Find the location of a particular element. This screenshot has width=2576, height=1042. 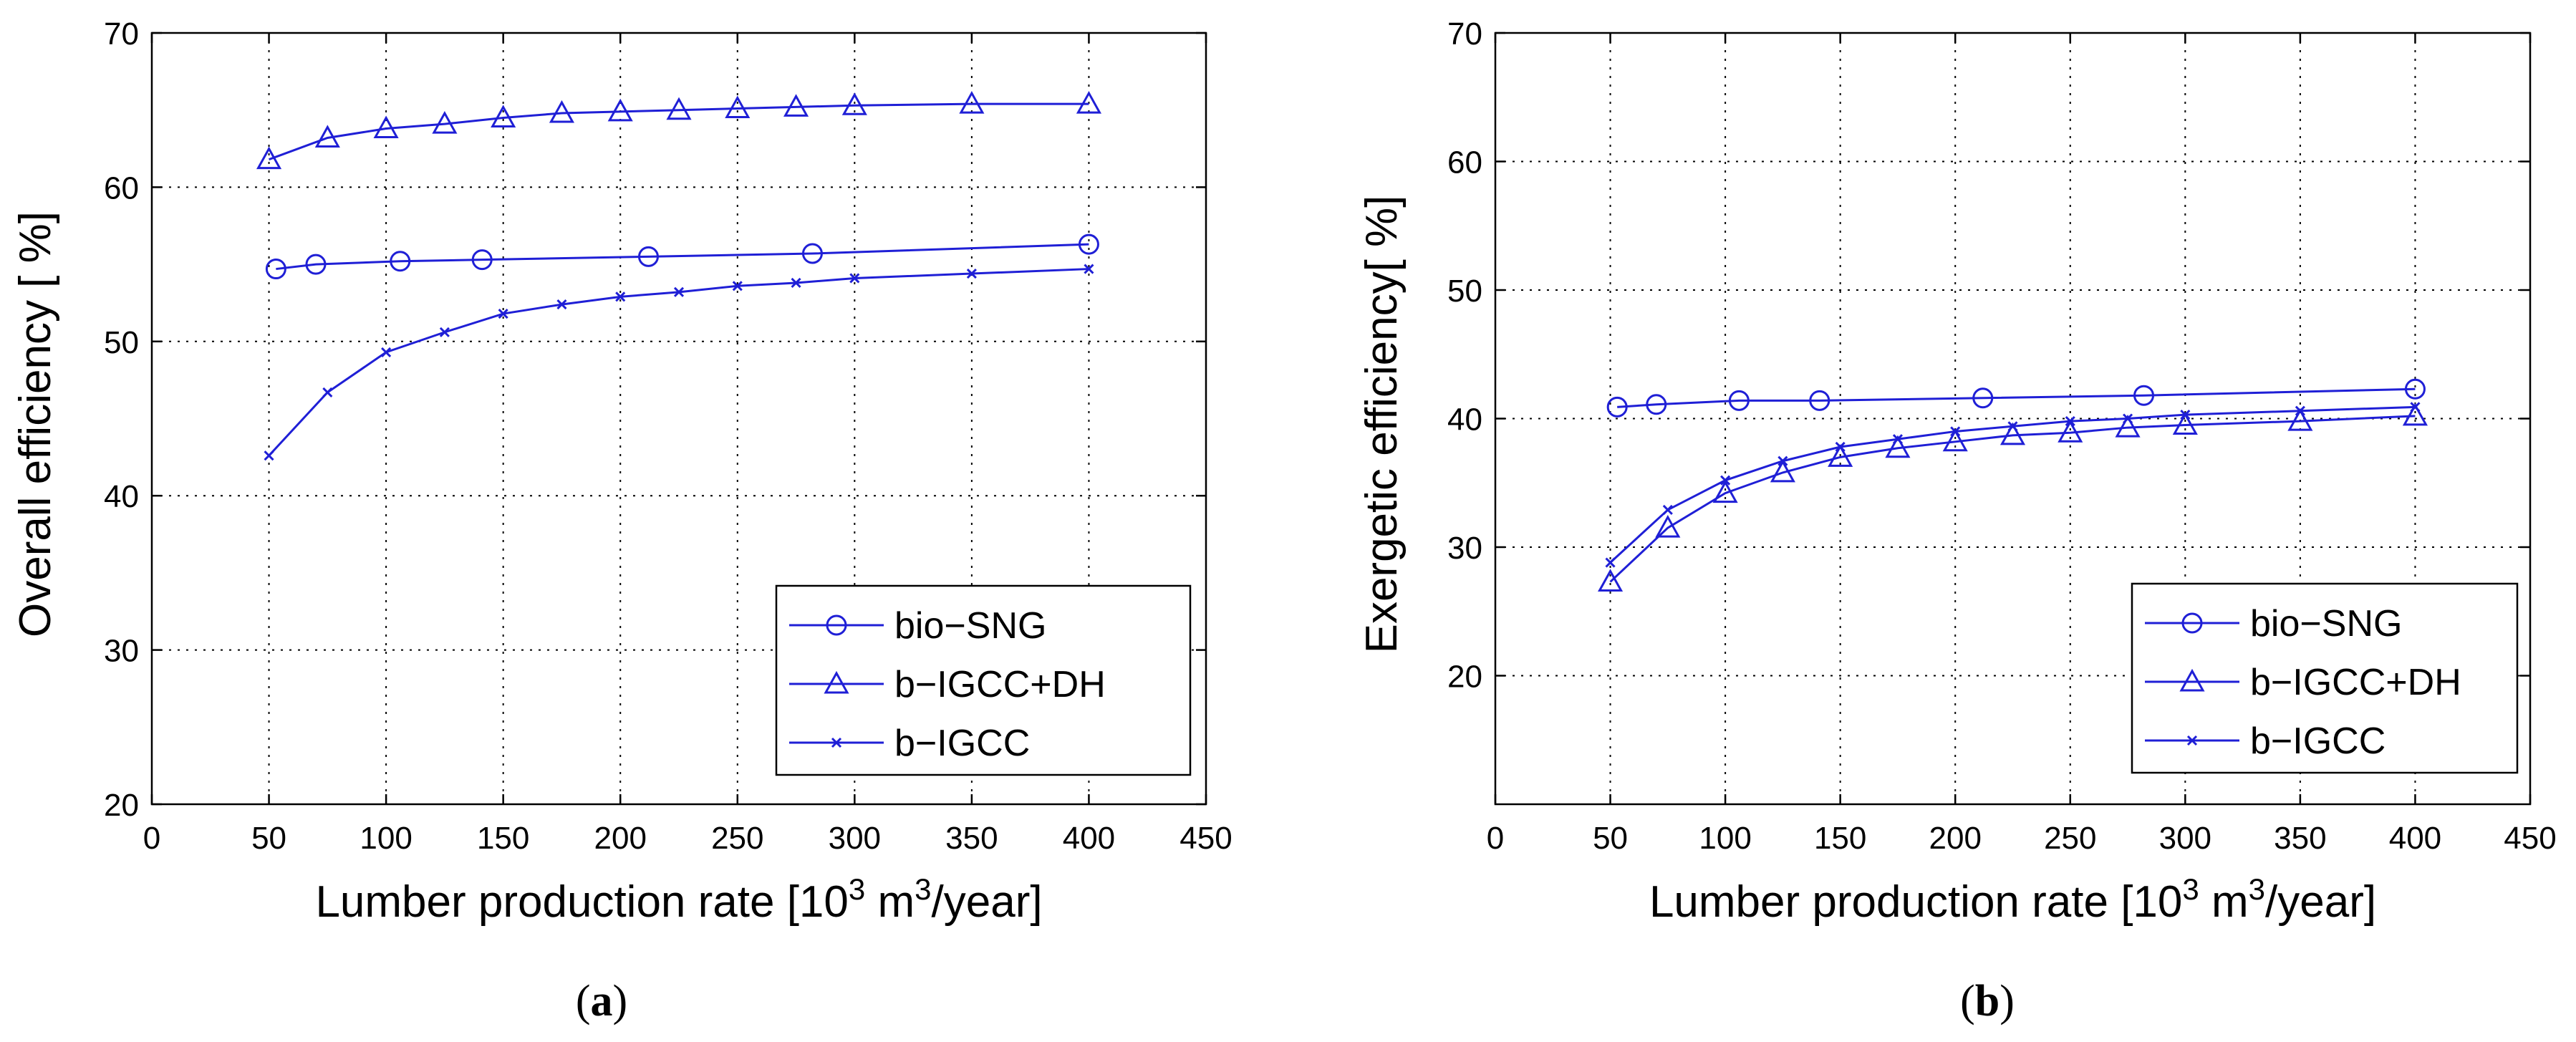

panel-label-paren: ) is located at coordinates (620, 1002).